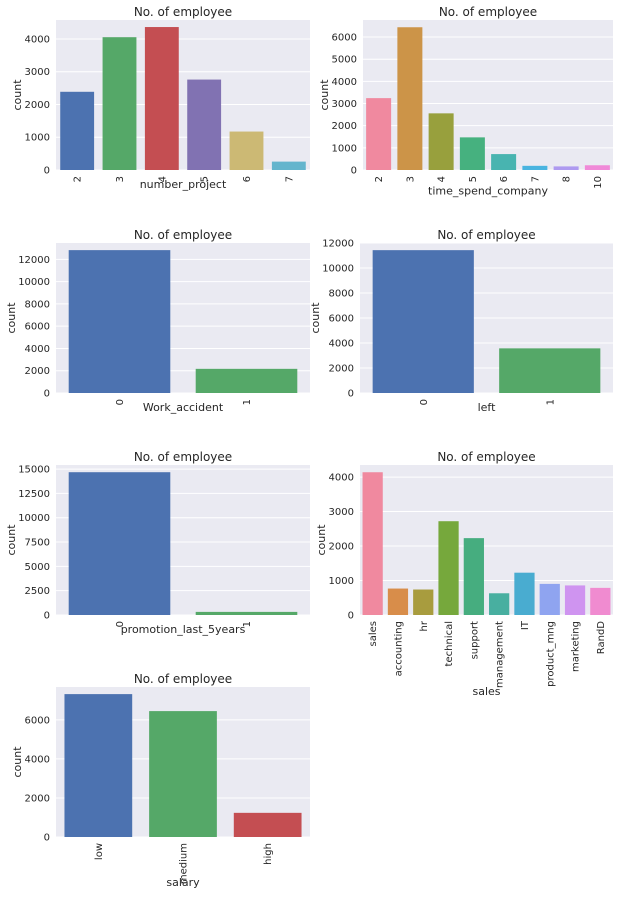 This screenshot has height=901, width=621. I want to click on x-tick-label: management, so click(500, 654).